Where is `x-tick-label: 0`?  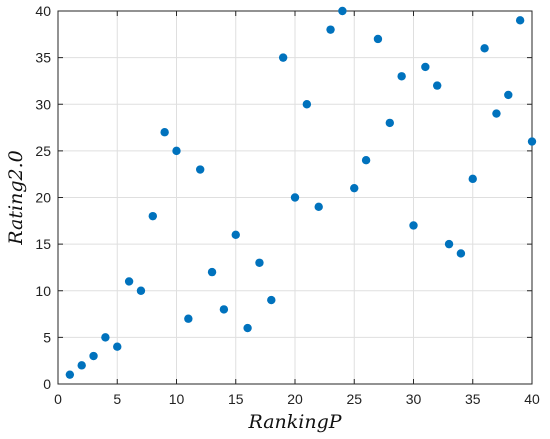 x-tick-label: 0 is located at coordinates (58, 399).